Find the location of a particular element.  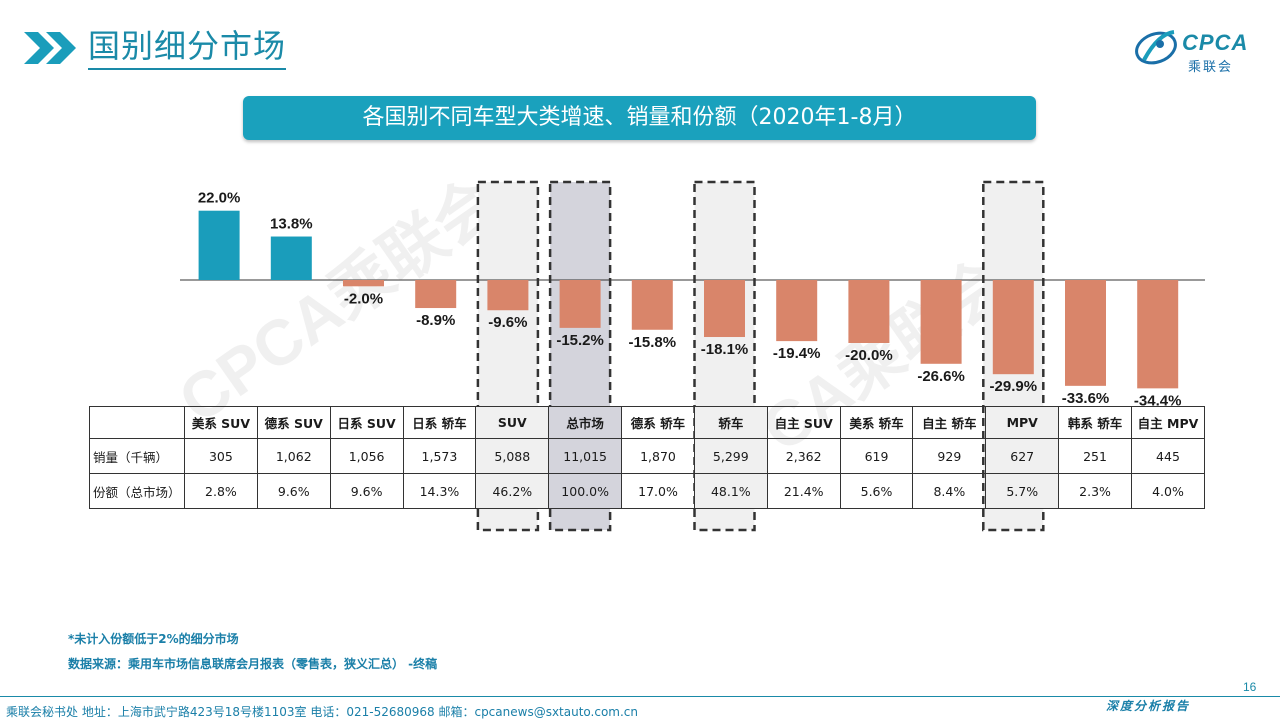

footnote-source: 数据来源：乘用车市场信息联席会月报表（零售表，狭义汇总） -终稿 is located at coordinates (253, 664).